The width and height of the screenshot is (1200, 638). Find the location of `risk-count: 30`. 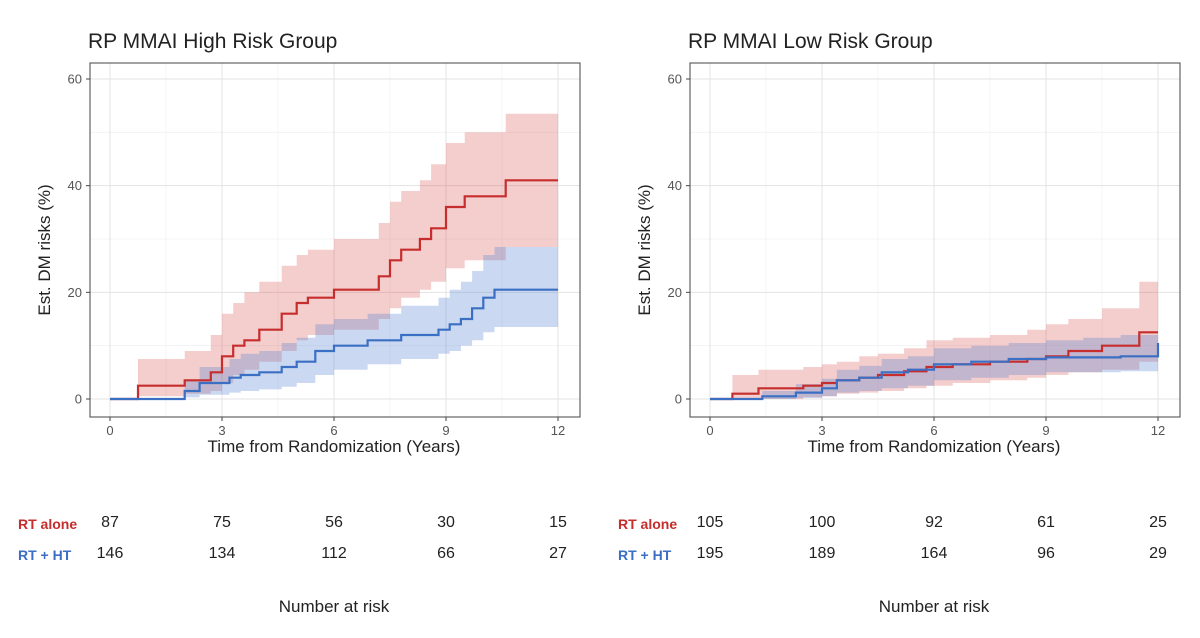

risk-count: 30 is located at coordinates (446, 522).